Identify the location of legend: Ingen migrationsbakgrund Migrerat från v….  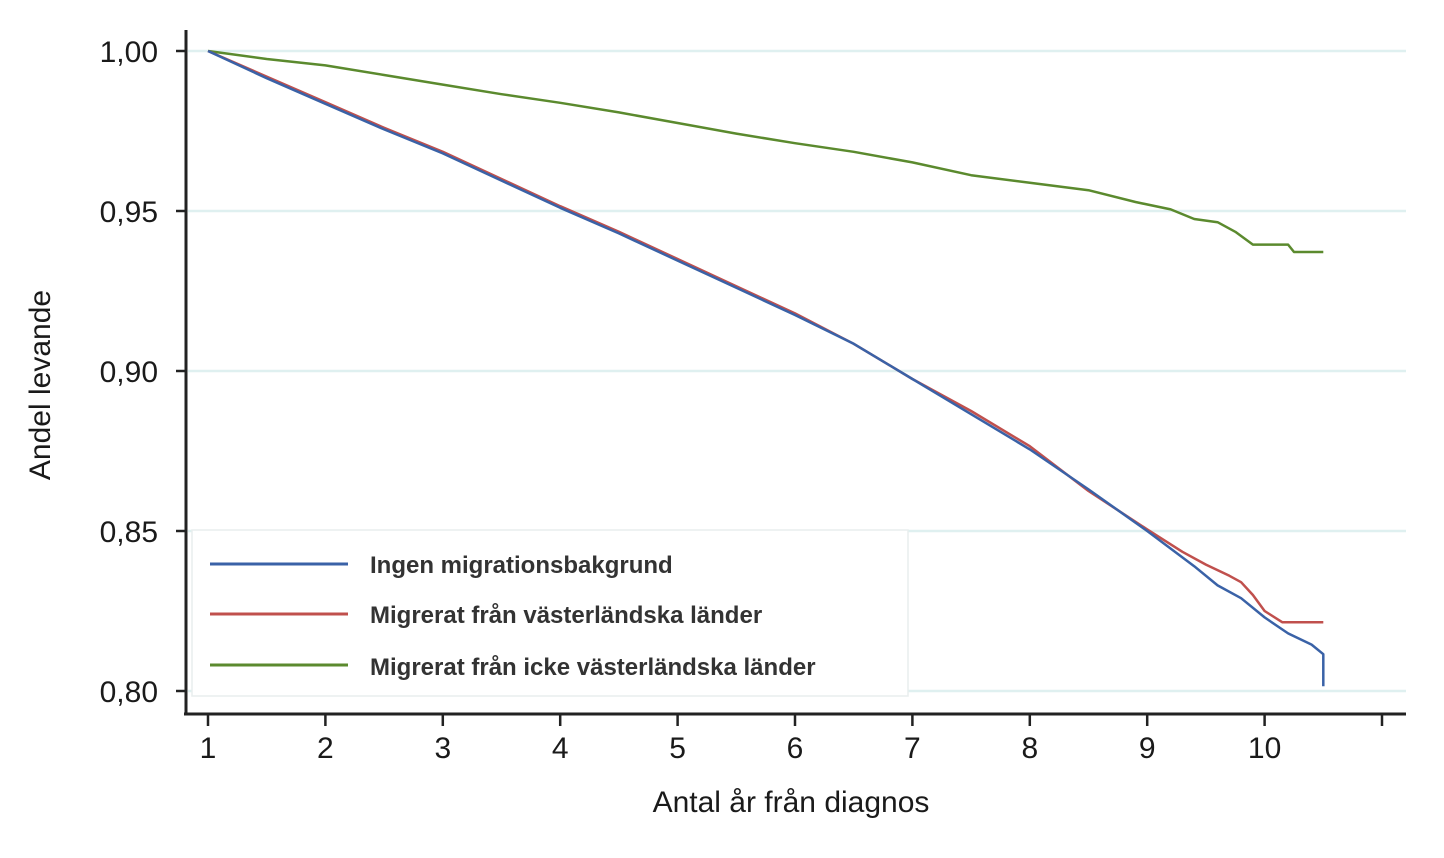
(550, 613).